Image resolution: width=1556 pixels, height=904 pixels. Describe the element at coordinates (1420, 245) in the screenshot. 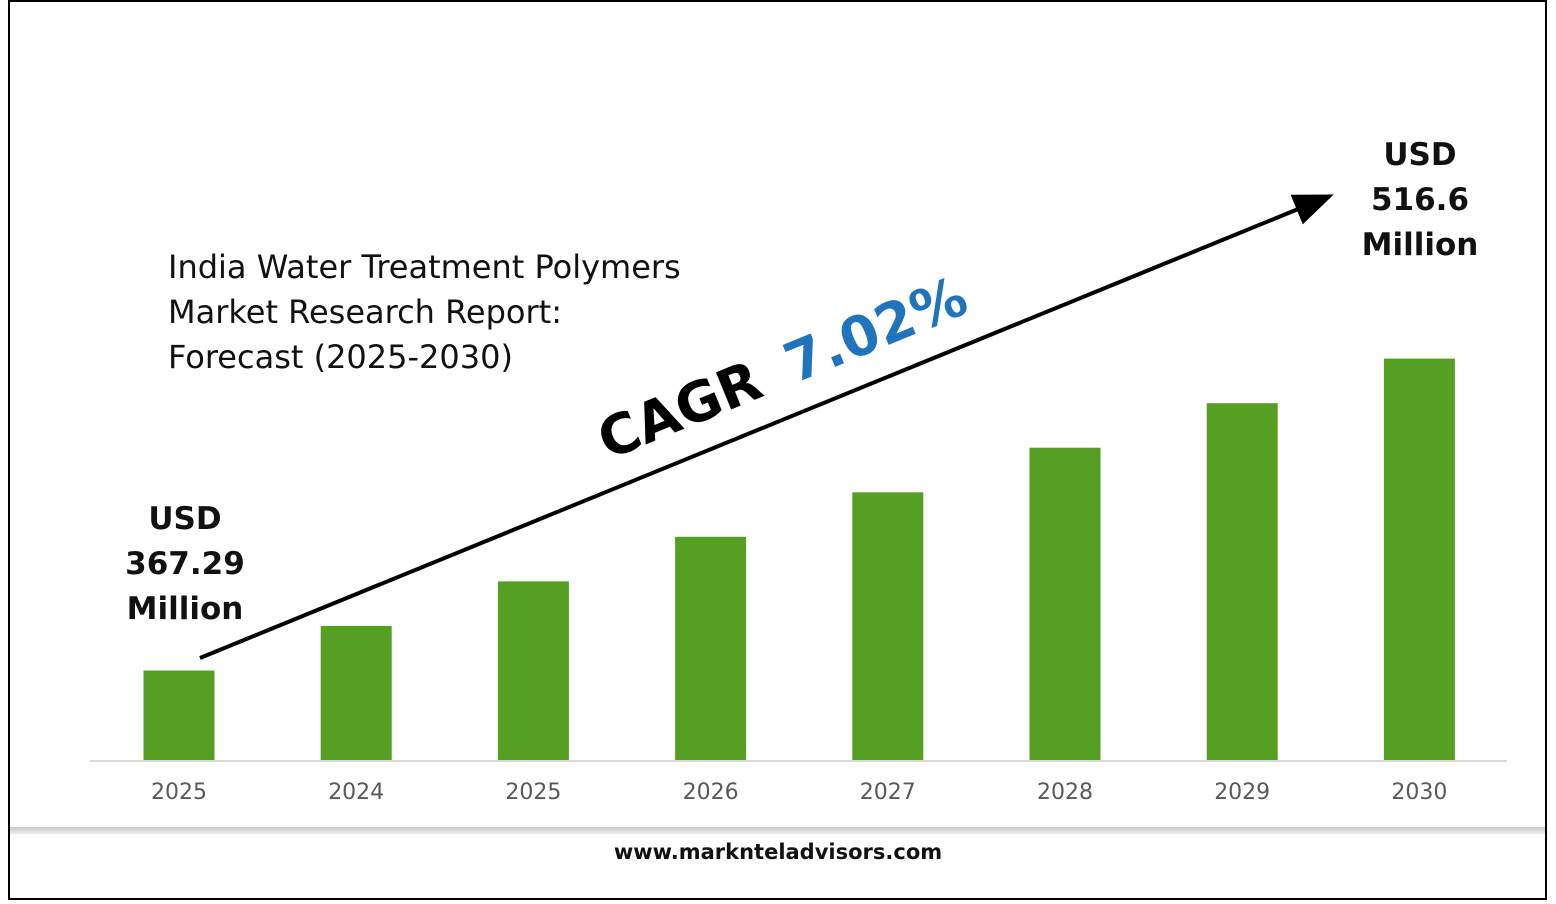

I see `end-value-unit: Million` at that location.